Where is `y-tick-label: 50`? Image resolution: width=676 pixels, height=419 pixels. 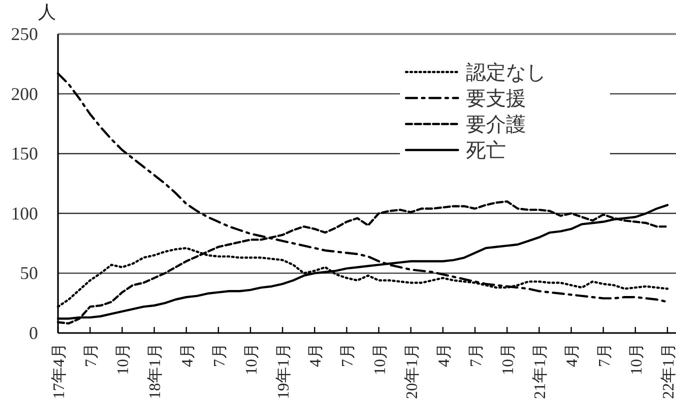
y-tick-label: 50 is located at coordinates (29, 273).